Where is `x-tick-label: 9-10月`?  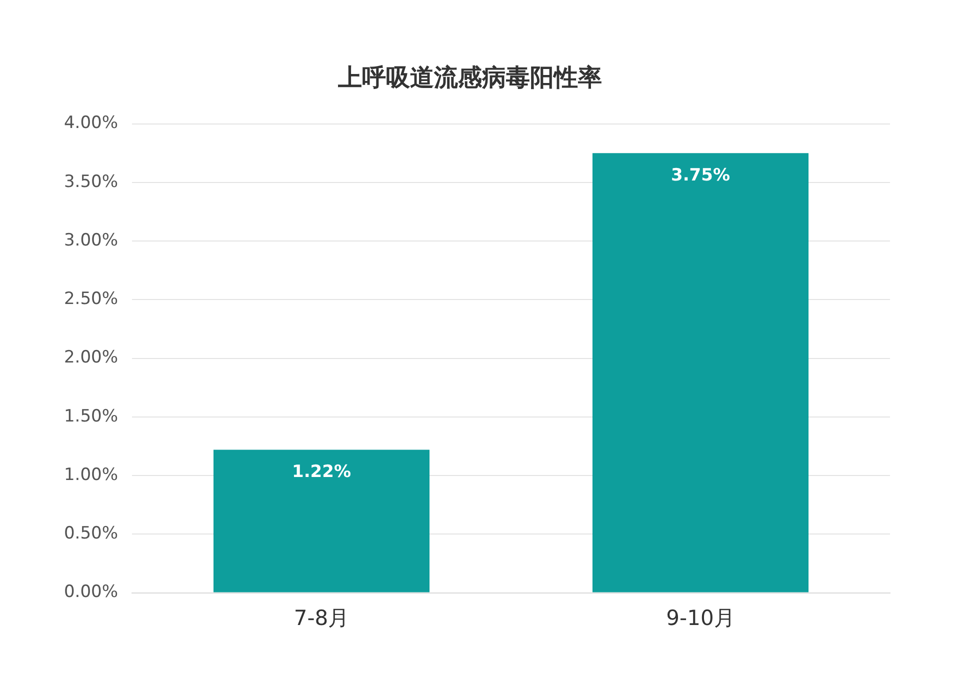 x-tick-label: 9-10月 is located at coordinates (700, 618).